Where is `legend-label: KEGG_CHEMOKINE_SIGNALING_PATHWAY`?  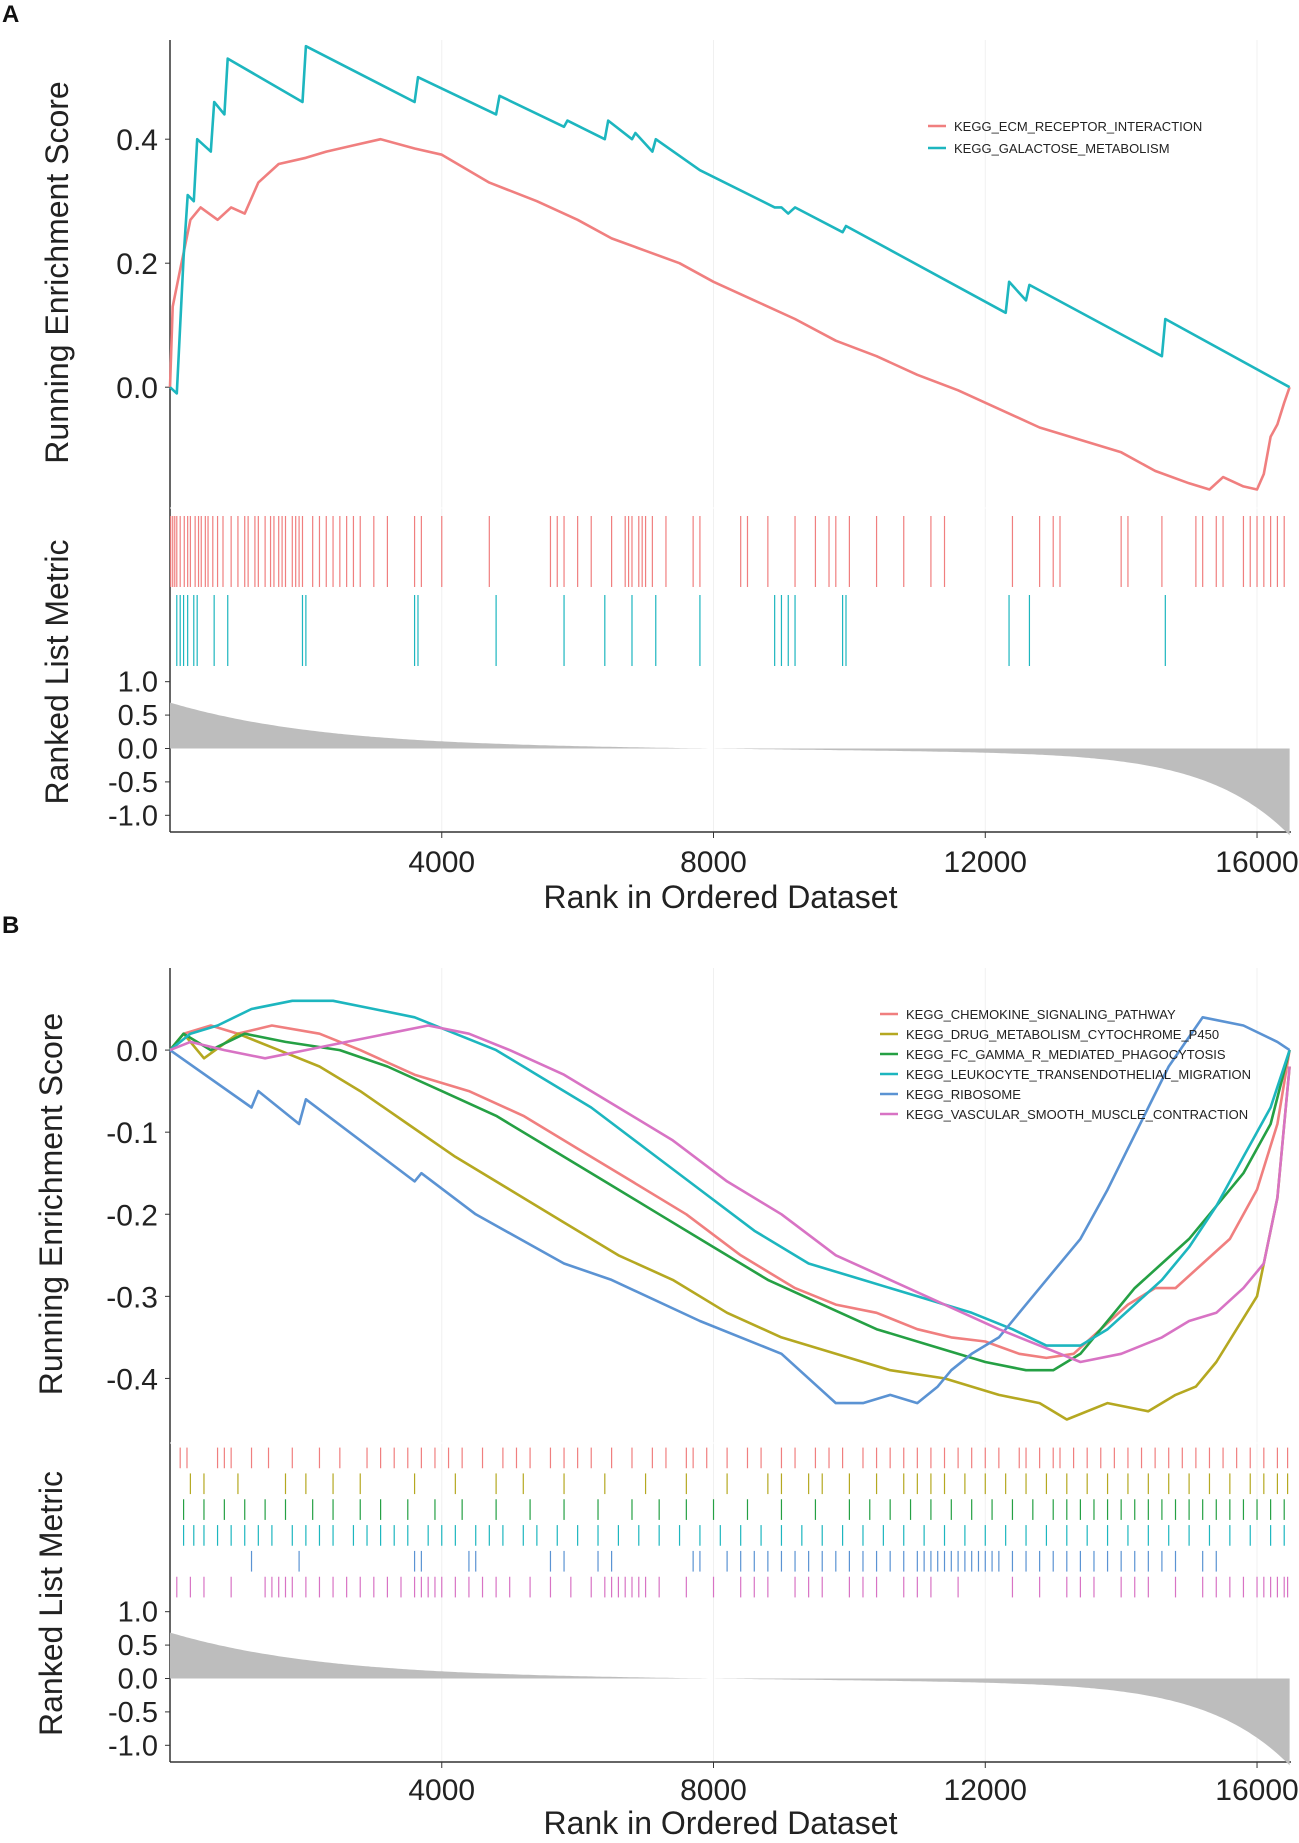
legend-label: KEGG_CHEMOKINE_SIGNALING_PATHWAY is located at coordinates (1041, 1014).